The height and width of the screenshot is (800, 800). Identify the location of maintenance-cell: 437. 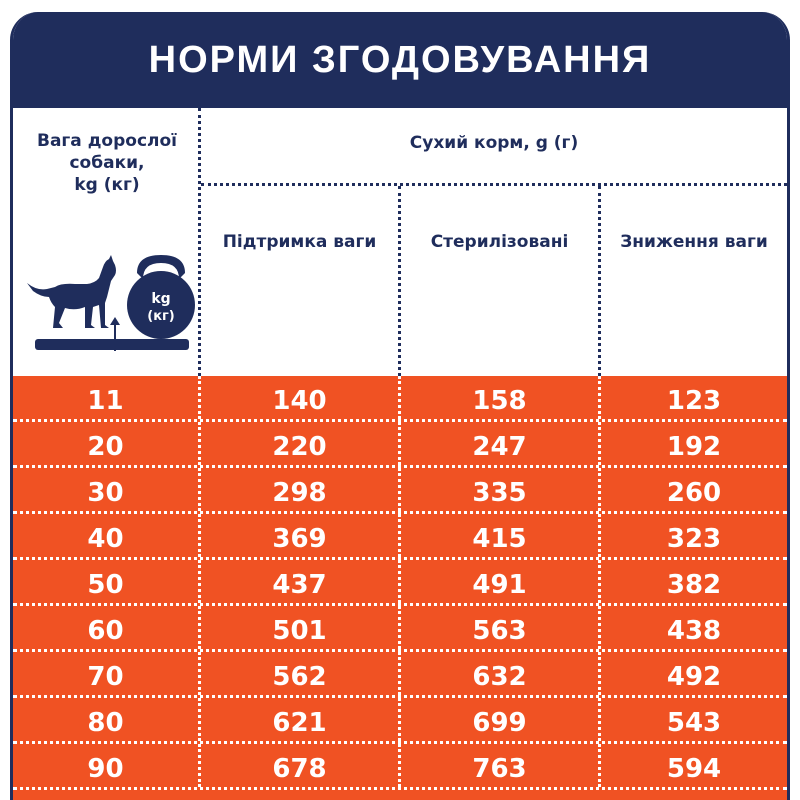
(301, 581).